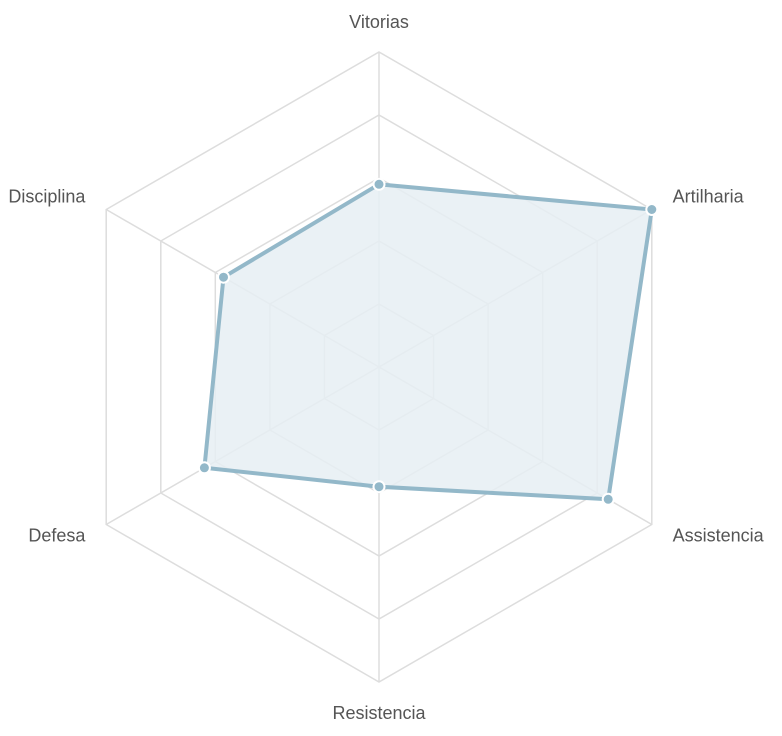 This screenshot has height=736, width=782. What do you see at coordinates (719, 535) in the screenshot?
I see `axis-label-assistencia: Assistencia` at bounding box center [719, 535].